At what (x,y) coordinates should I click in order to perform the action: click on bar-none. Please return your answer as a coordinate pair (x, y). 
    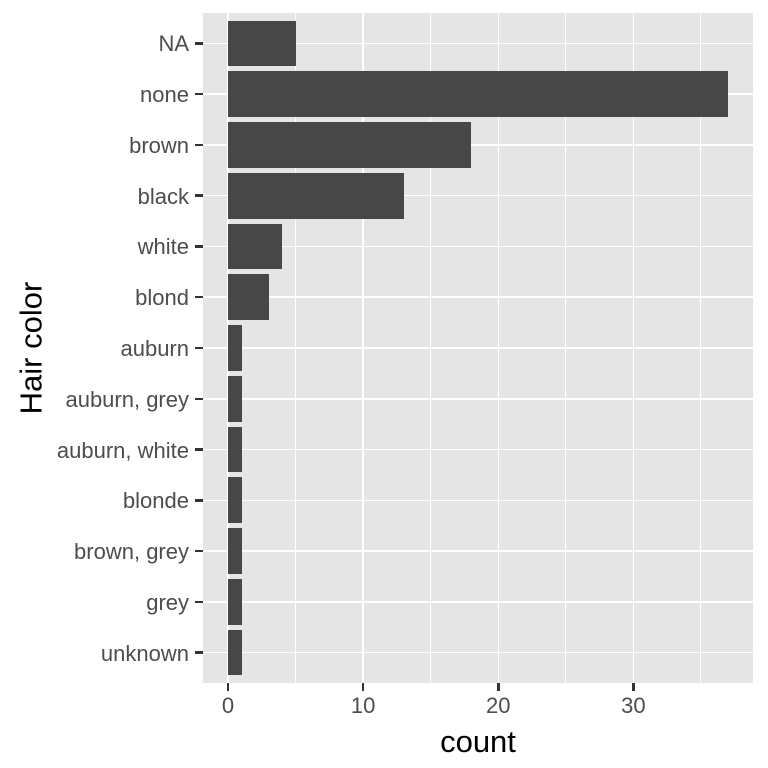
    Looking at the image, I should click on (478, 94).